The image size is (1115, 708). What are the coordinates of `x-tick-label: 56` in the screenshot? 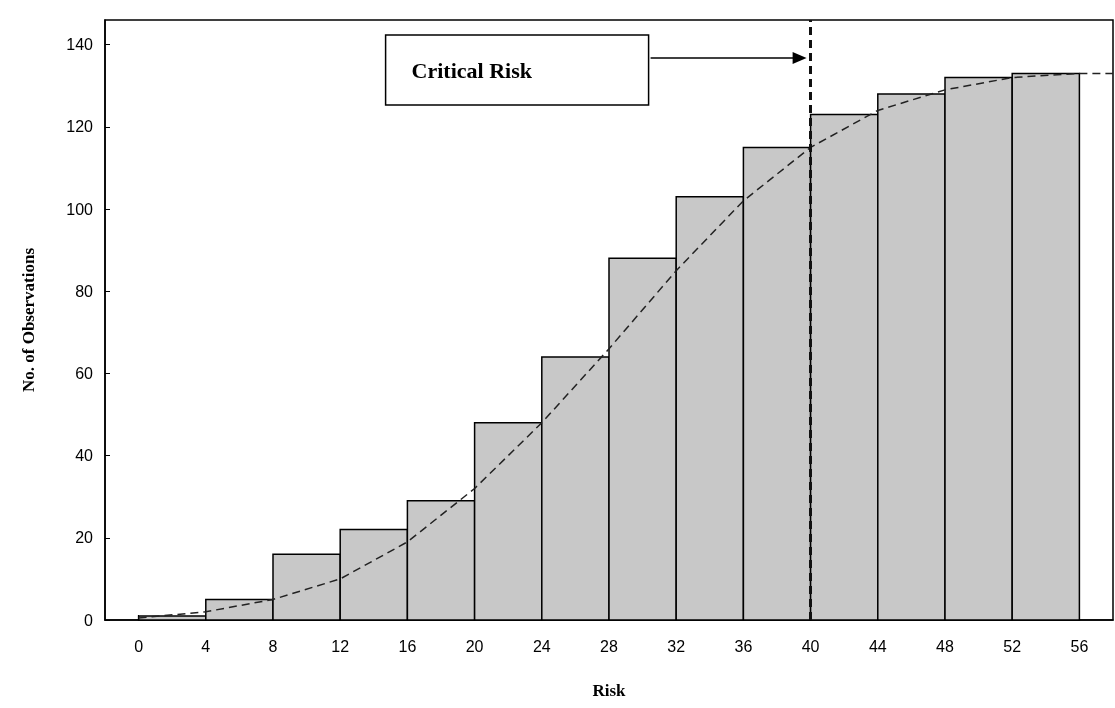 It's located at (1079, 646).